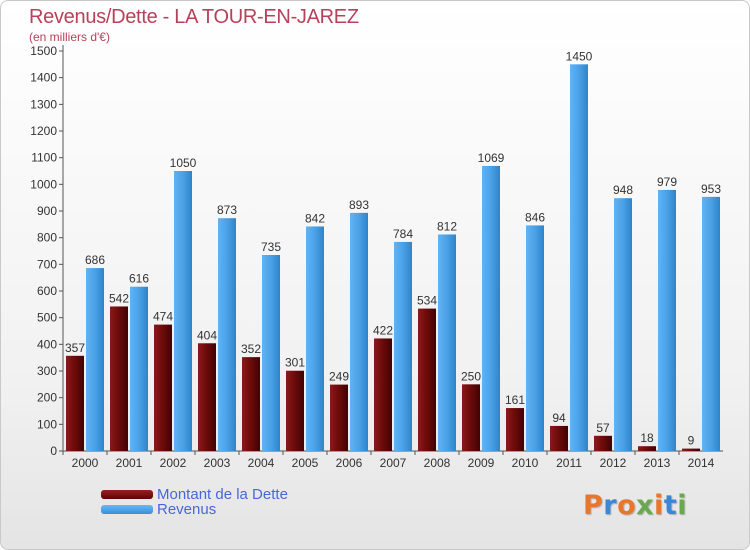 This screenshot has width=750, height=550. I want to click on y-tick-label: 800, so click(47, 238).